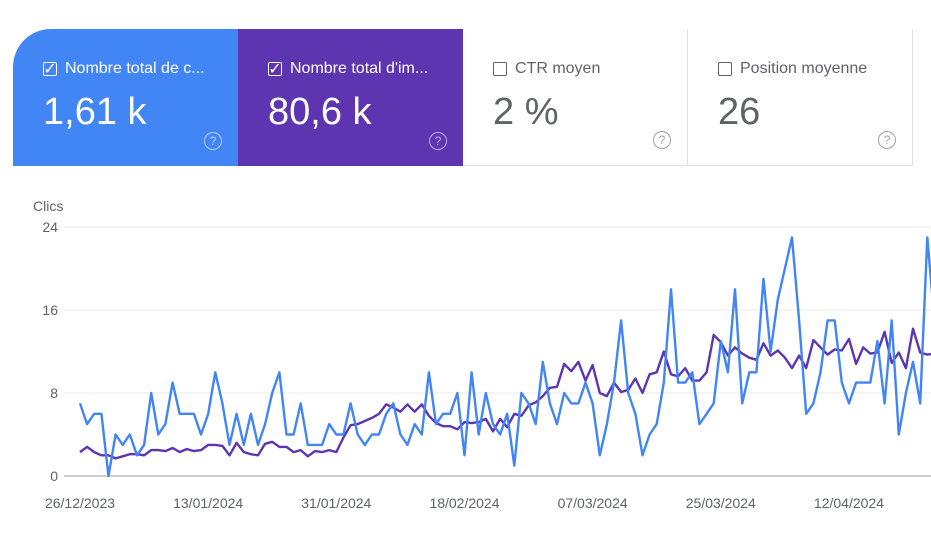 The width and height of the screenshot is (931, 548). I want to click on y-tick-label: 0, so click(54, 476).